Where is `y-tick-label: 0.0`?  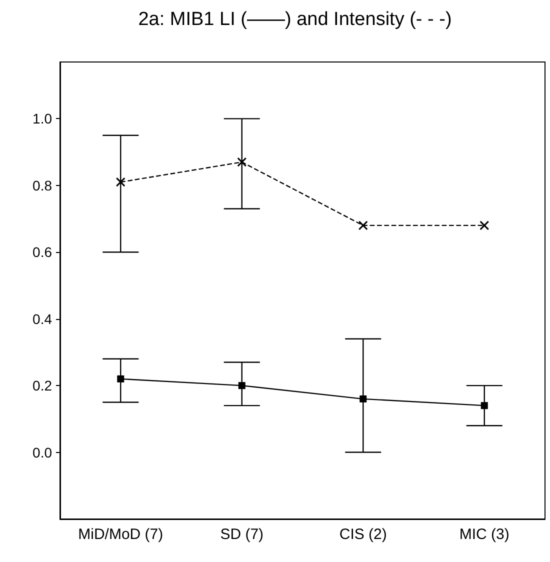 y-tick-label: 0.0 is located at coordinates (42, 452).